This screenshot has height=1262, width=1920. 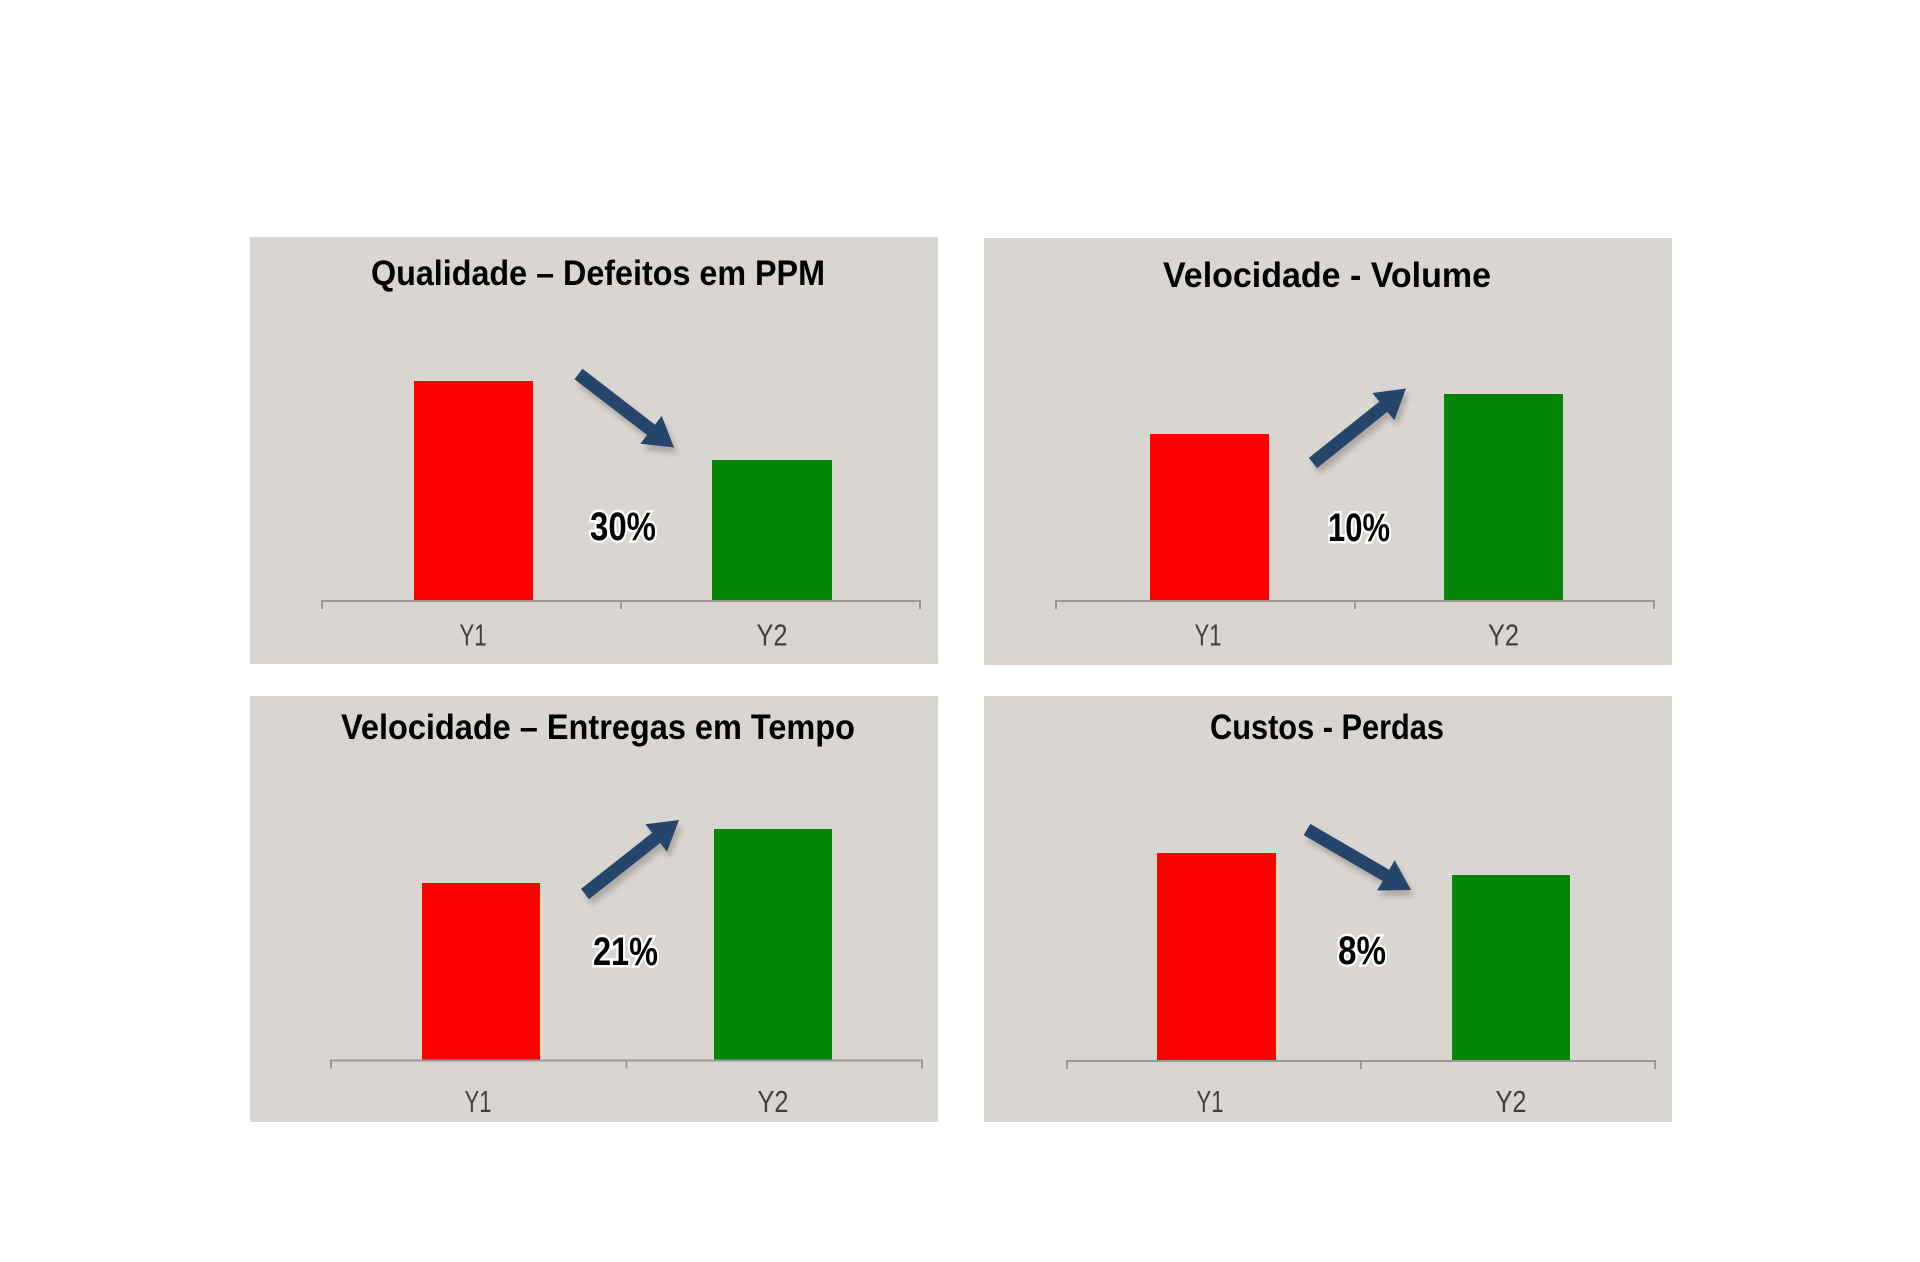 I want to click on svg-text: 8%, so click(x=1362, y=951).